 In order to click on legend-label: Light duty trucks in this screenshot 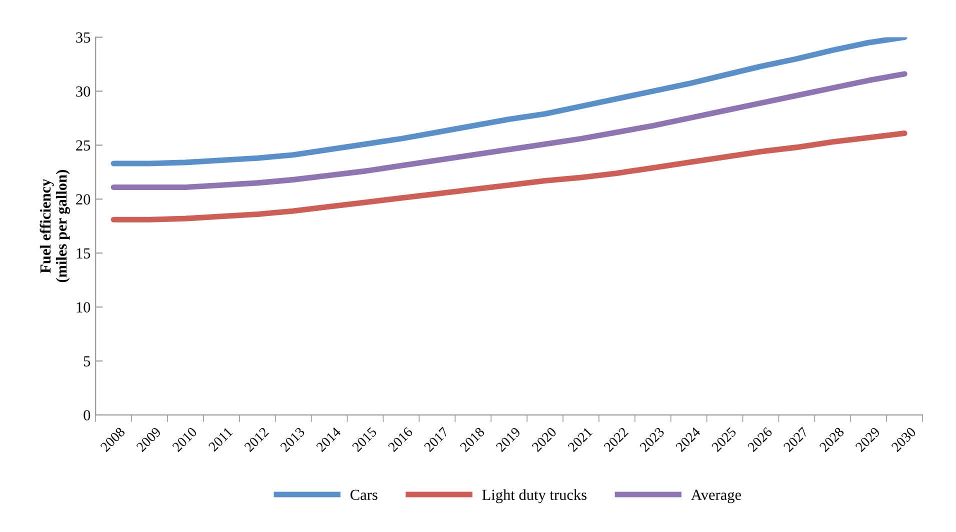, I will do `click(534, 496)`.